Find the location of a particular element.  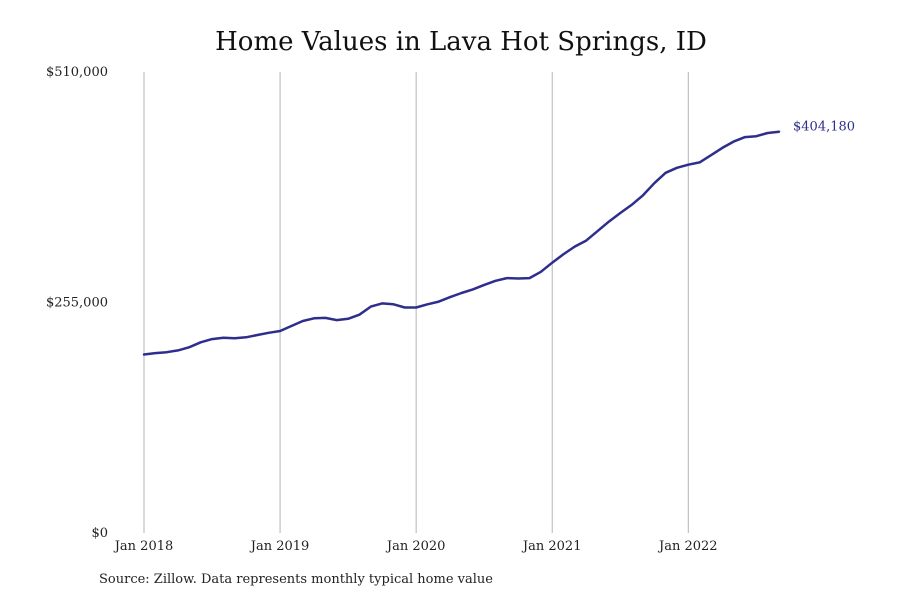

end-value-label: $404,180 is located at coordinates (824, 127).